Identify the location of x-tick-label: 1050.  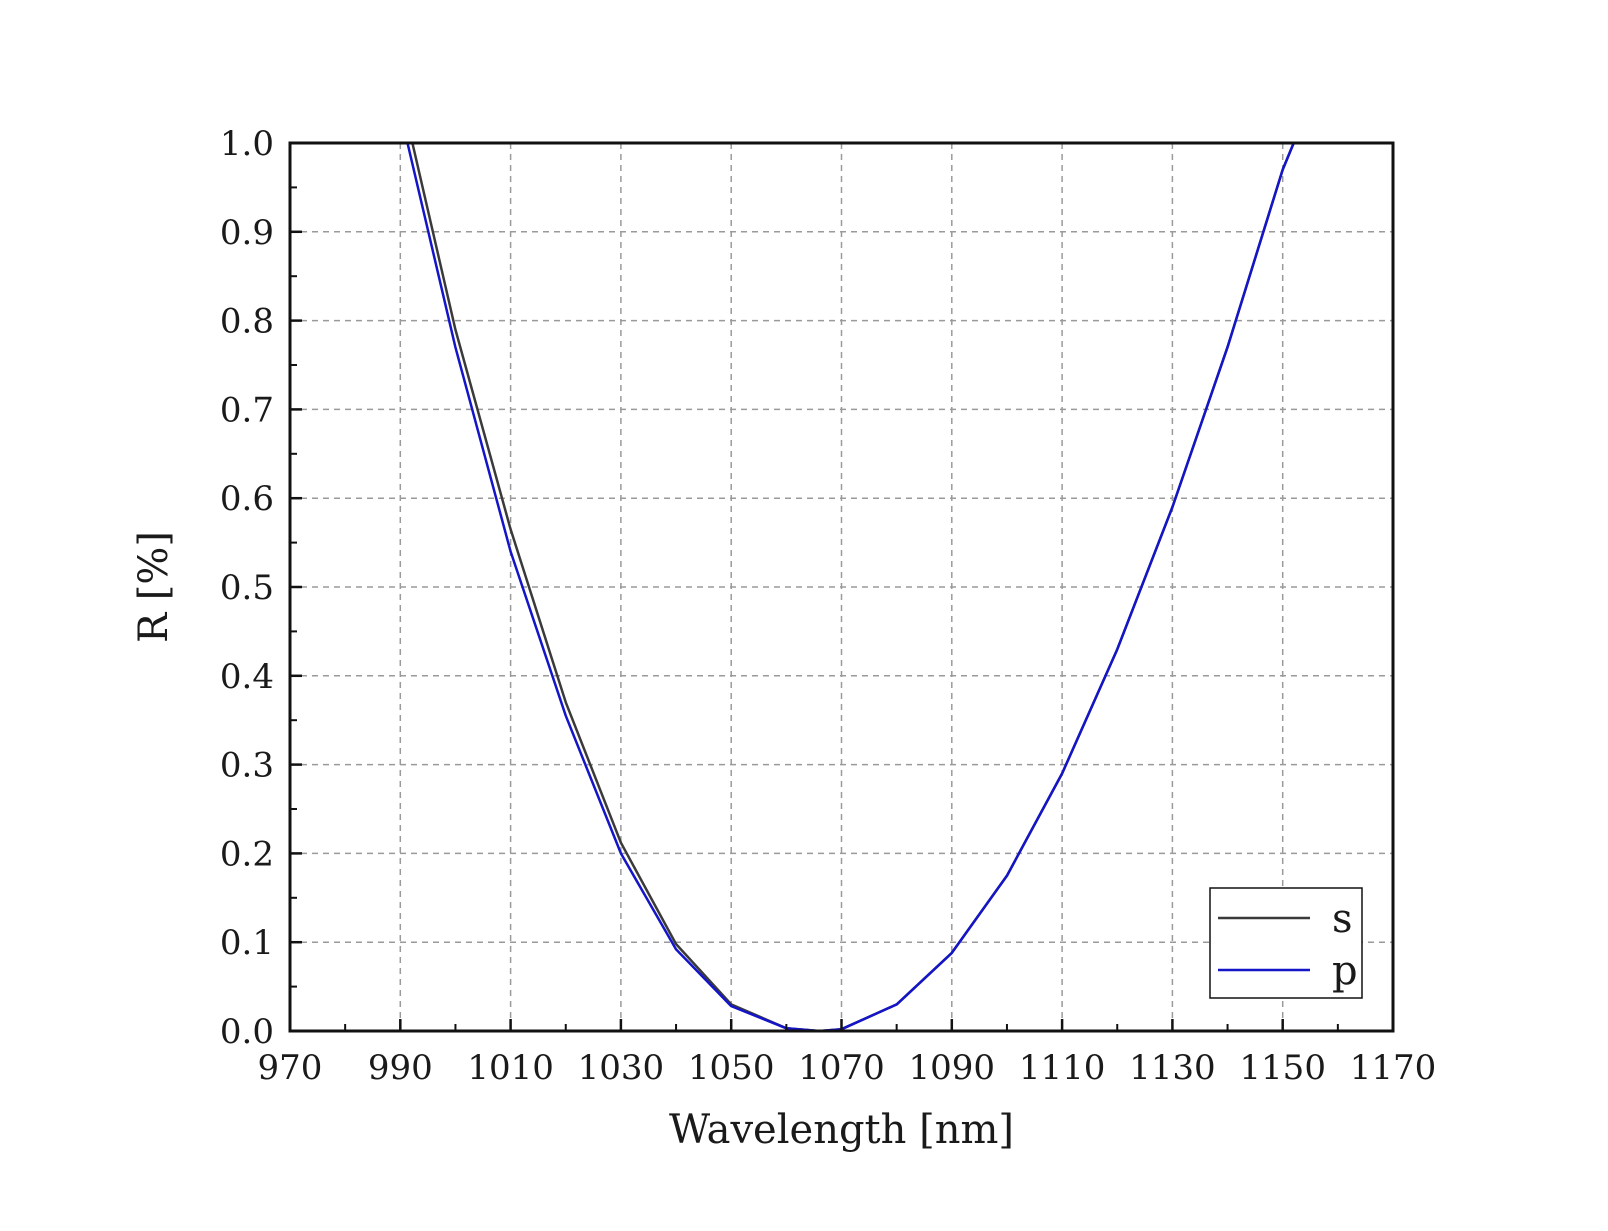
(731, 1068).